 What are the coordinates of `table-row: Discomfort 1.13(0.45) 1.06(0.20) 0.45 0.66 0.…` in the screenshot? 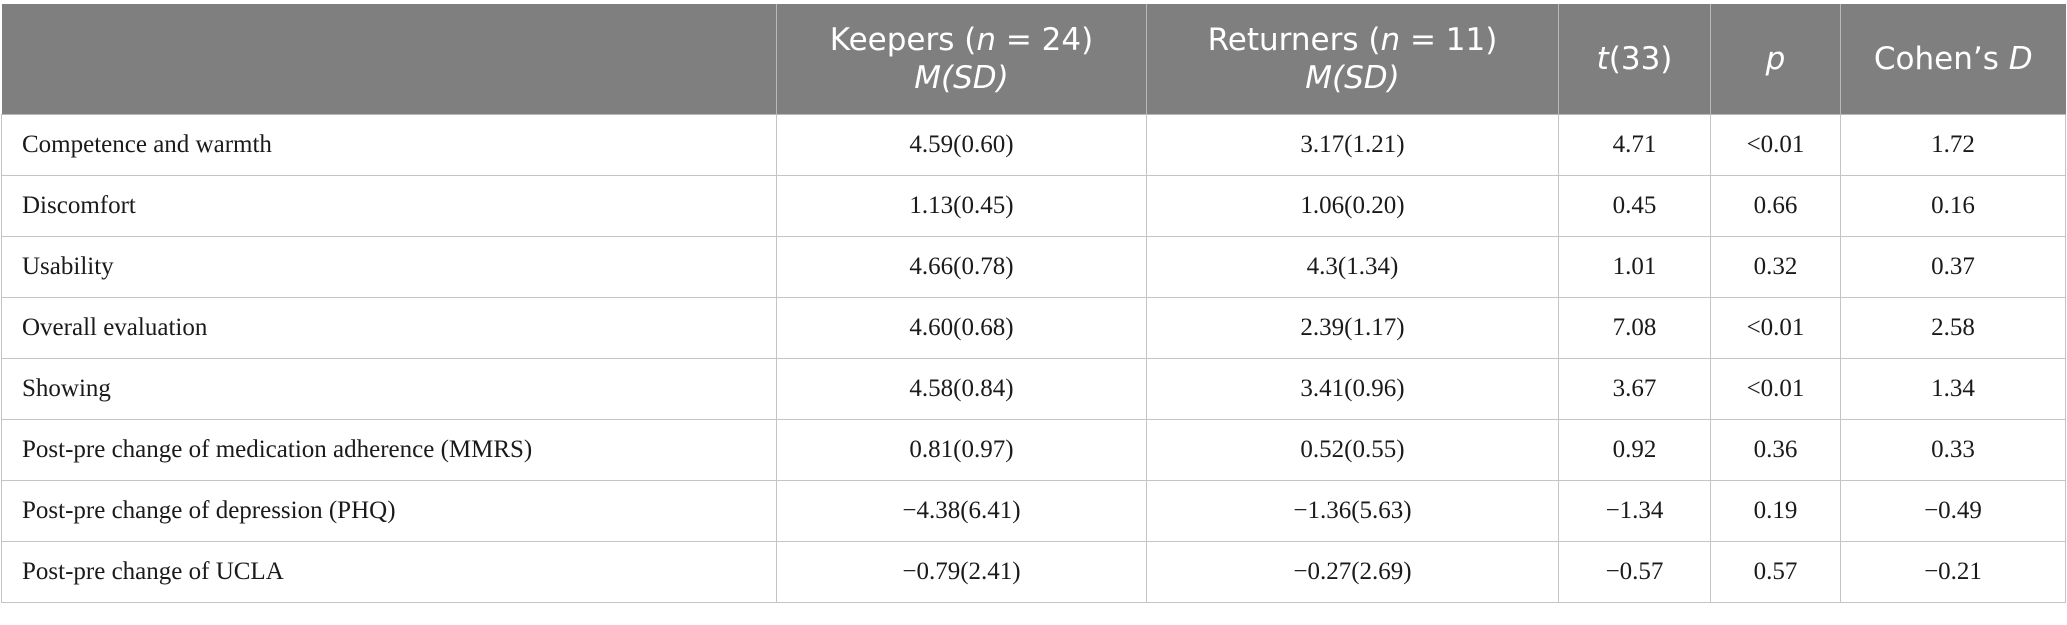 It's located at (1033, 206).